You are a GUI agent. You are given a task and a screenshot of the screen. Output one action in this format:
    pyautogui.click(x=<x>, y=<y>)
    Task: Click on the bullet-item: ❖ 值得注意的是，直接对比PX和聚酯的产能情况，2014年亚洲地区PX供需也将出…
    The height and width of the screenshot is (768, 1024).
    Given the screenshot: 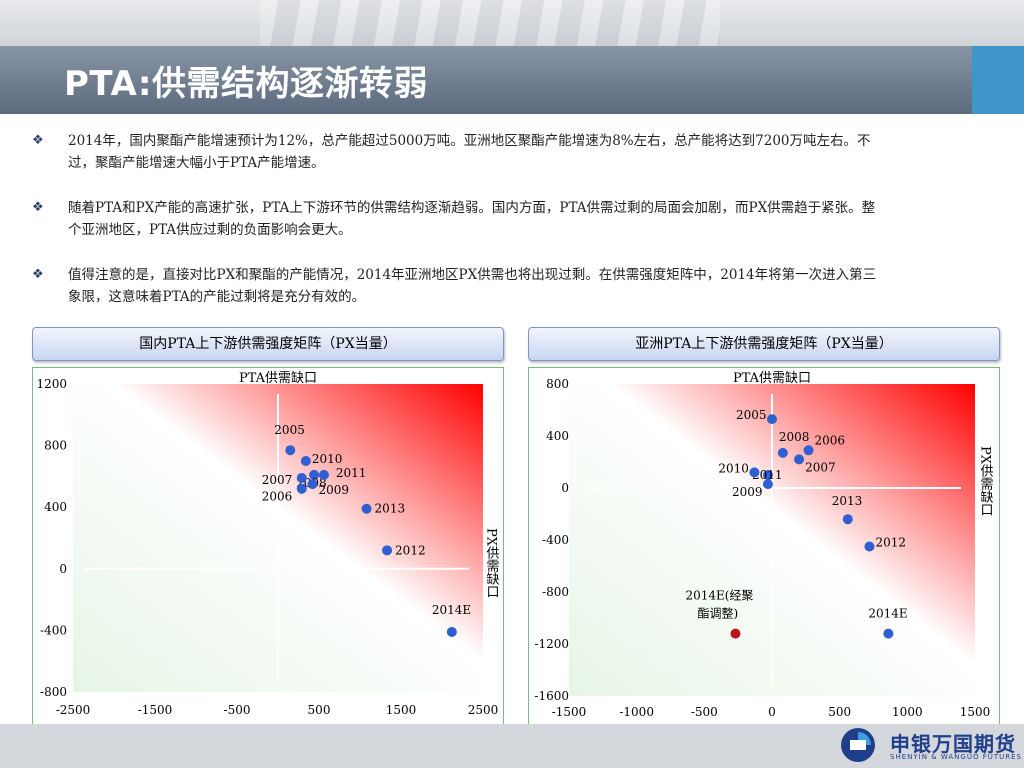 What is the action you would take?
    pyautogui.click(x=457, y=286)
    